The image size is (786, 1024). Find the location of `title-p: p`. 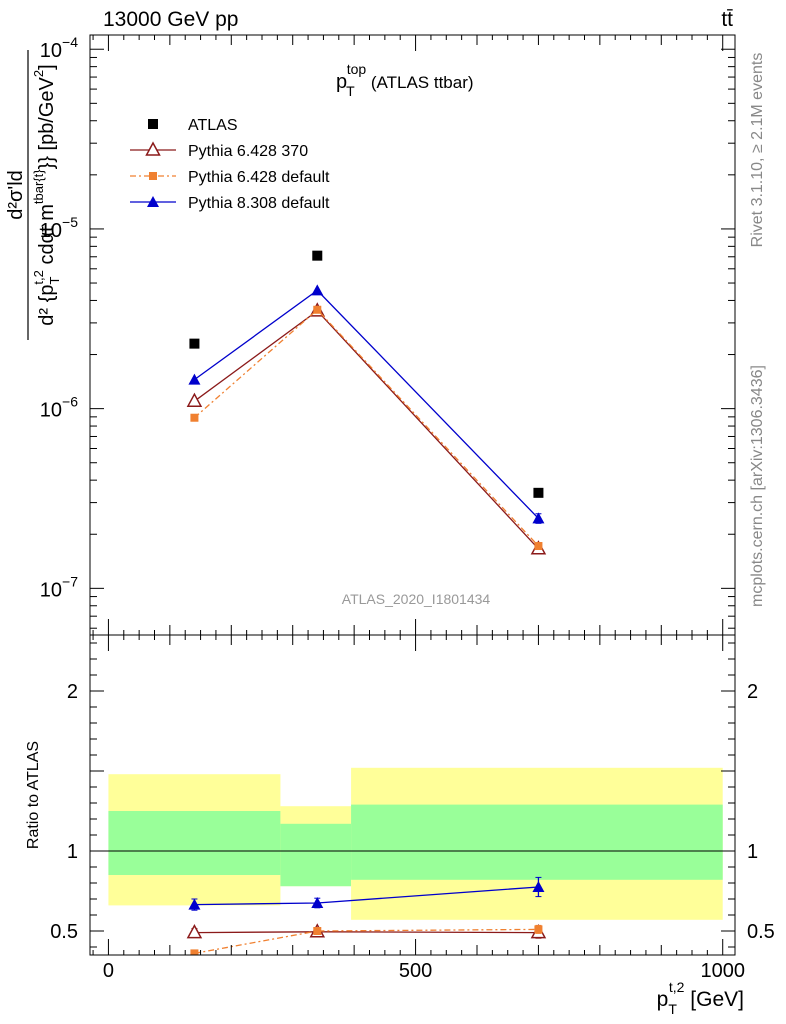

title-p: p is located at coordinates (341, 82).